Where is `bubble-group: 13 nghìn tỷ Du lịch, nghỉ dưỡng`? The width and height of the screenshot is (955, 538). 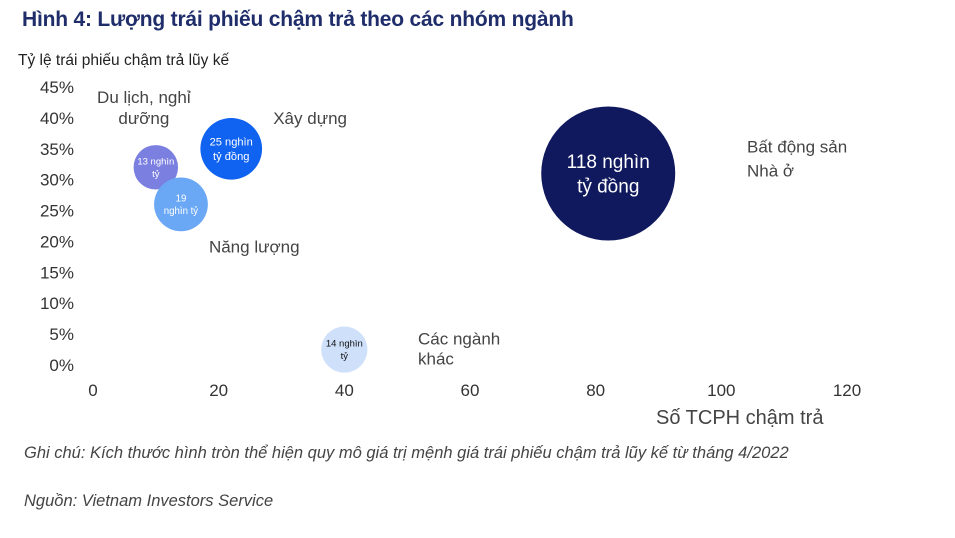
bubble-group: 13 nghìn tỷ Du lịch, nghỉ dưỡng is located at coordinates (144, 139).